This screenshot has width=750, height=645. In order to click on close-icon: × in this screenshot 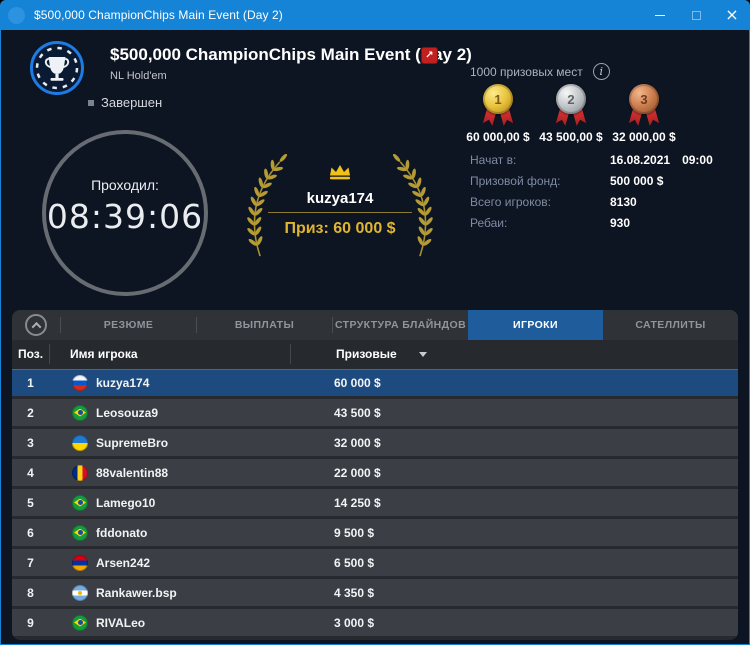, I will do `click(732, 14)`.